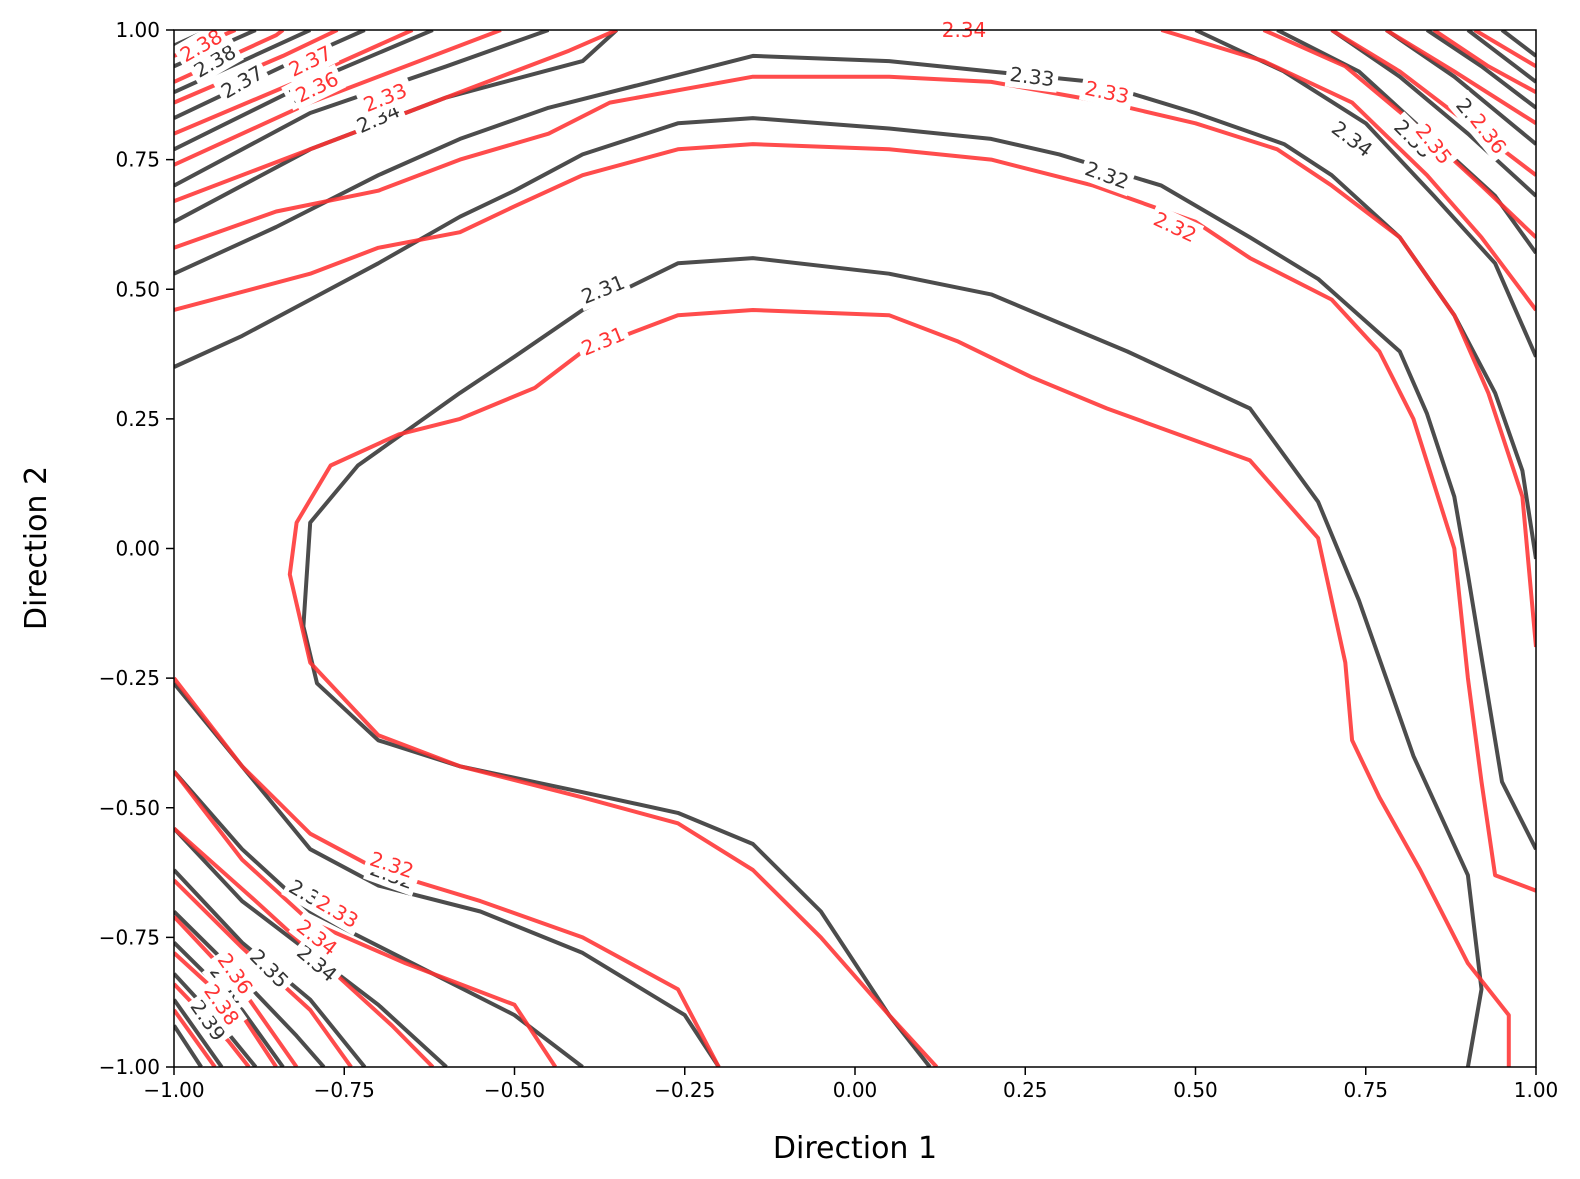 This screenshot has height=1179, width=1580. What do you see at coordinates (855, 1148) in the screenshot?
I see `x-axis-label: Direction 1` at bounding box center [855, 1148].